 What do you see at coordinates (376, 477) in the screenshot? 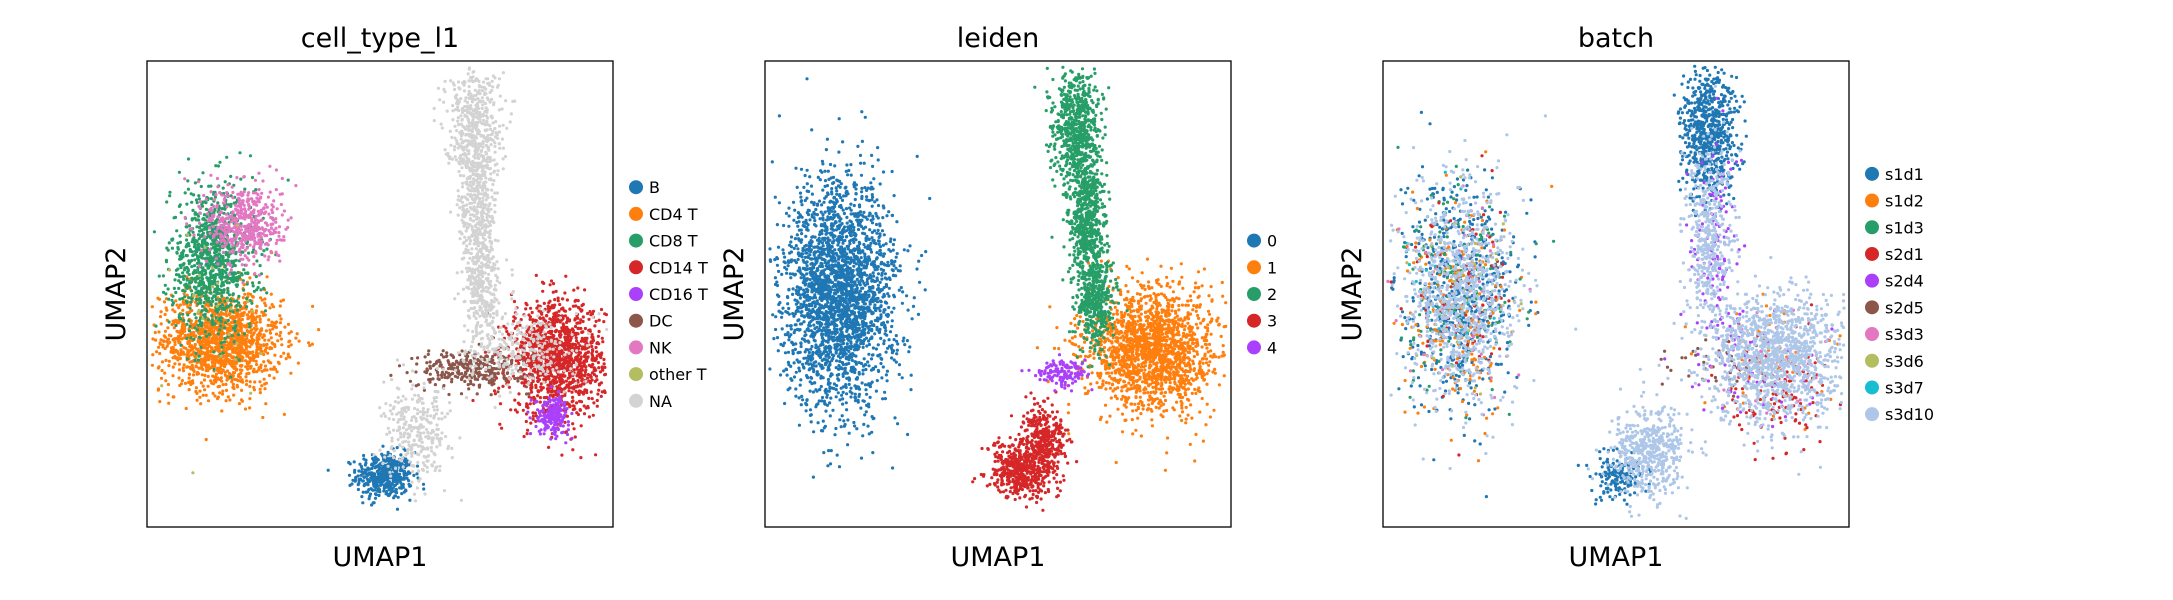
I see `series-B` at bounding box center [376, 477].